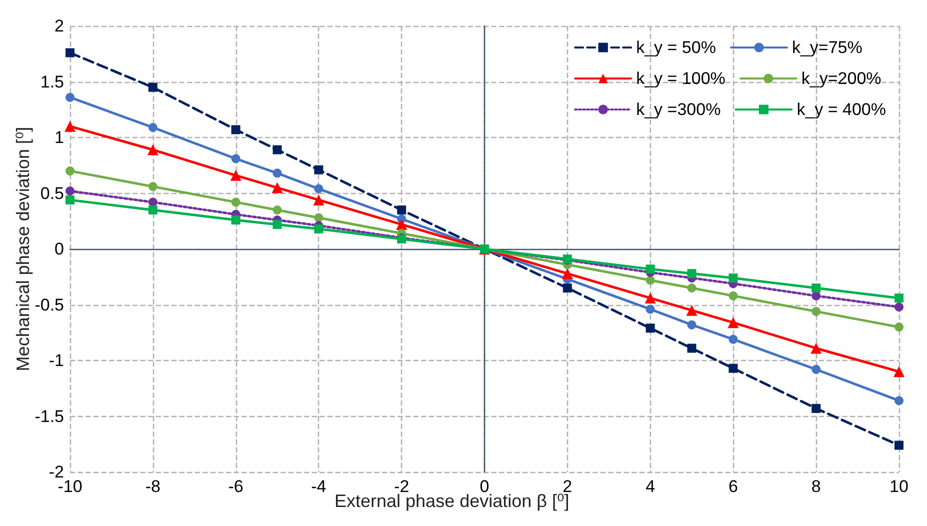 Image resolution: width=927 pixels, height=526 pixels. Describe the element at coordinates (52, 82) in the screenshot. I see `y-tick-label: 1.5` at that location.